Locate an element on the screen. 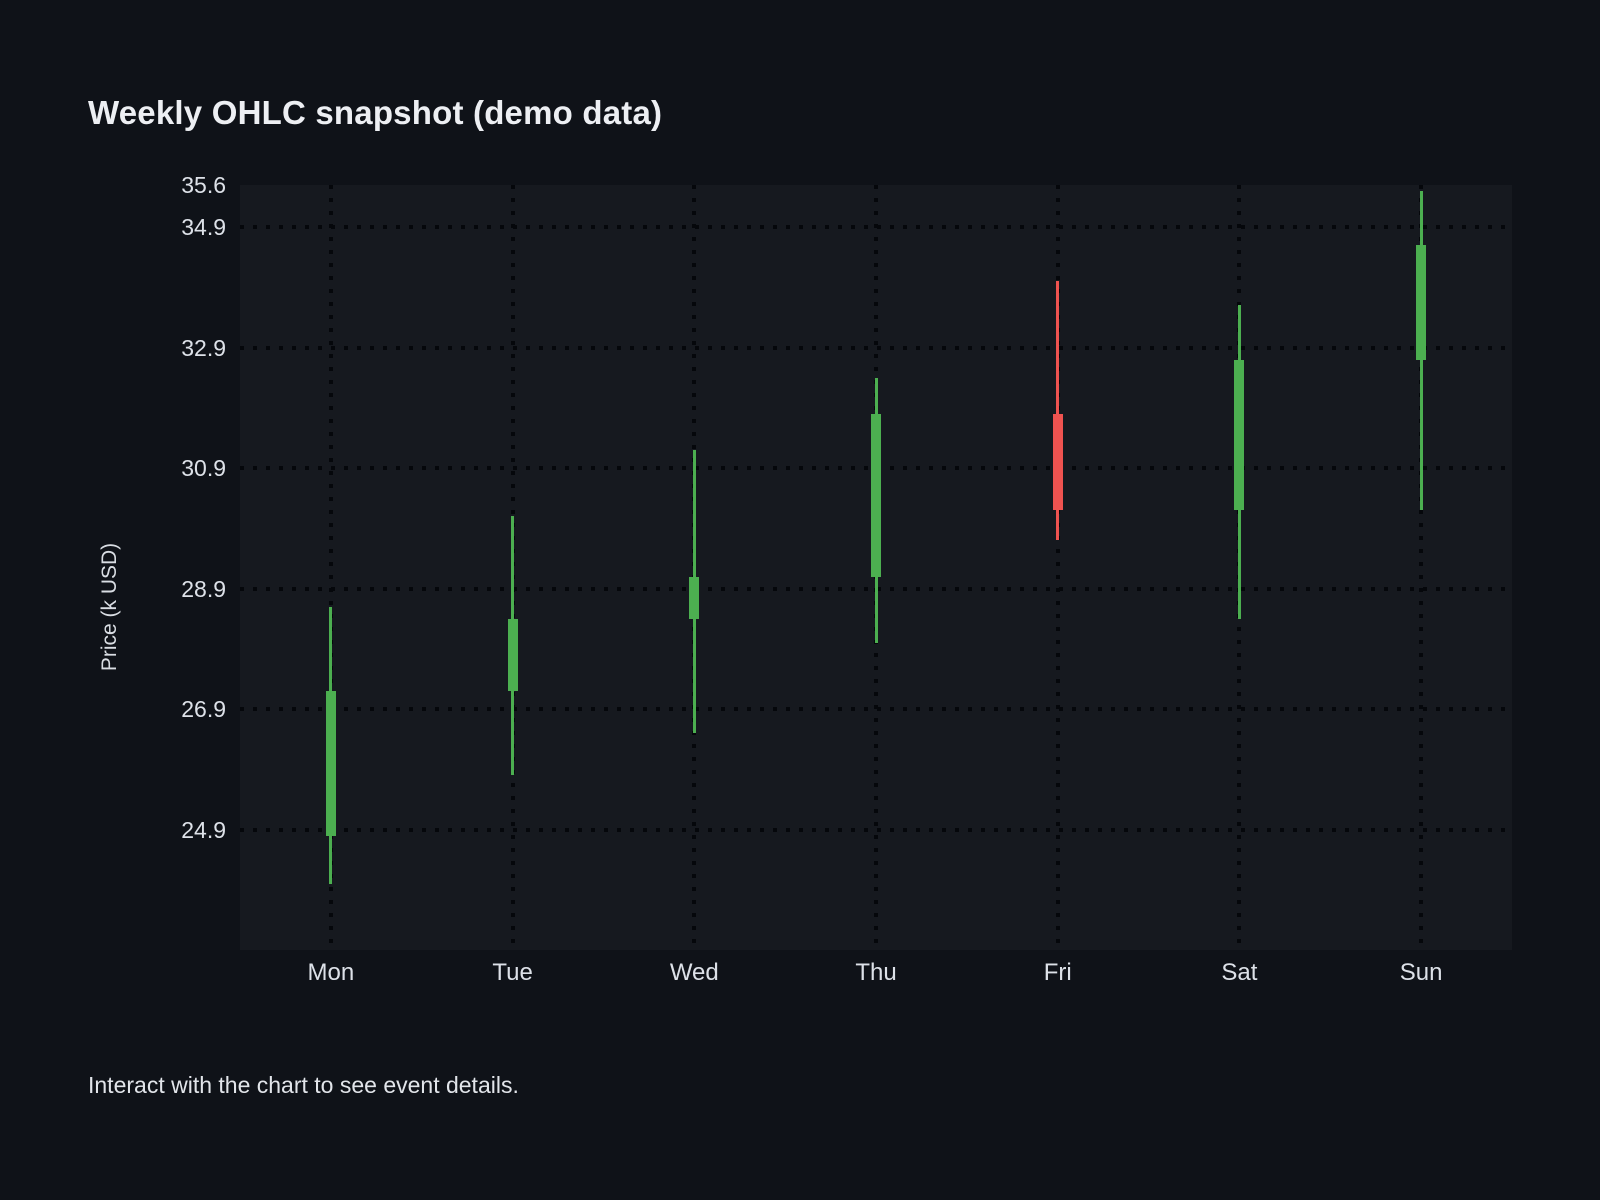 The image size is (1600, 1200). x-tick-label-mon: Mon is located at coordinates (331, 972).